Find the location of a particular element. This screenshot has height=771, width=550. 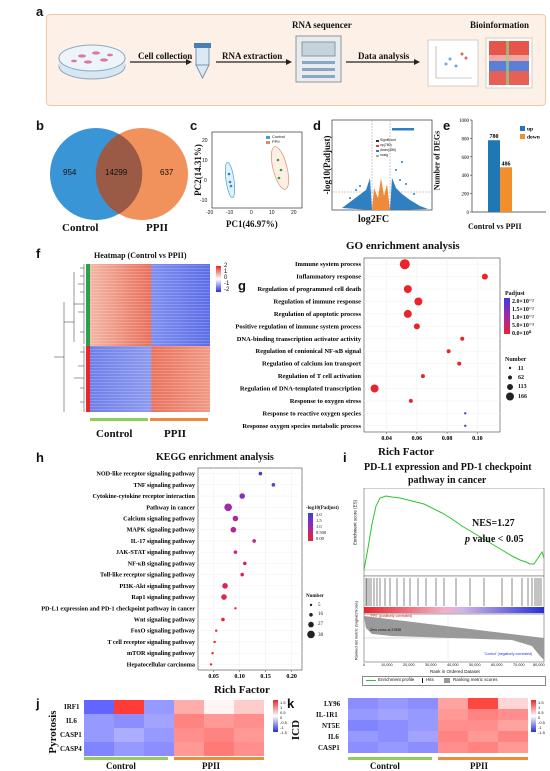

pca-xtick-2: 0 is located at coordinates (251, 213).